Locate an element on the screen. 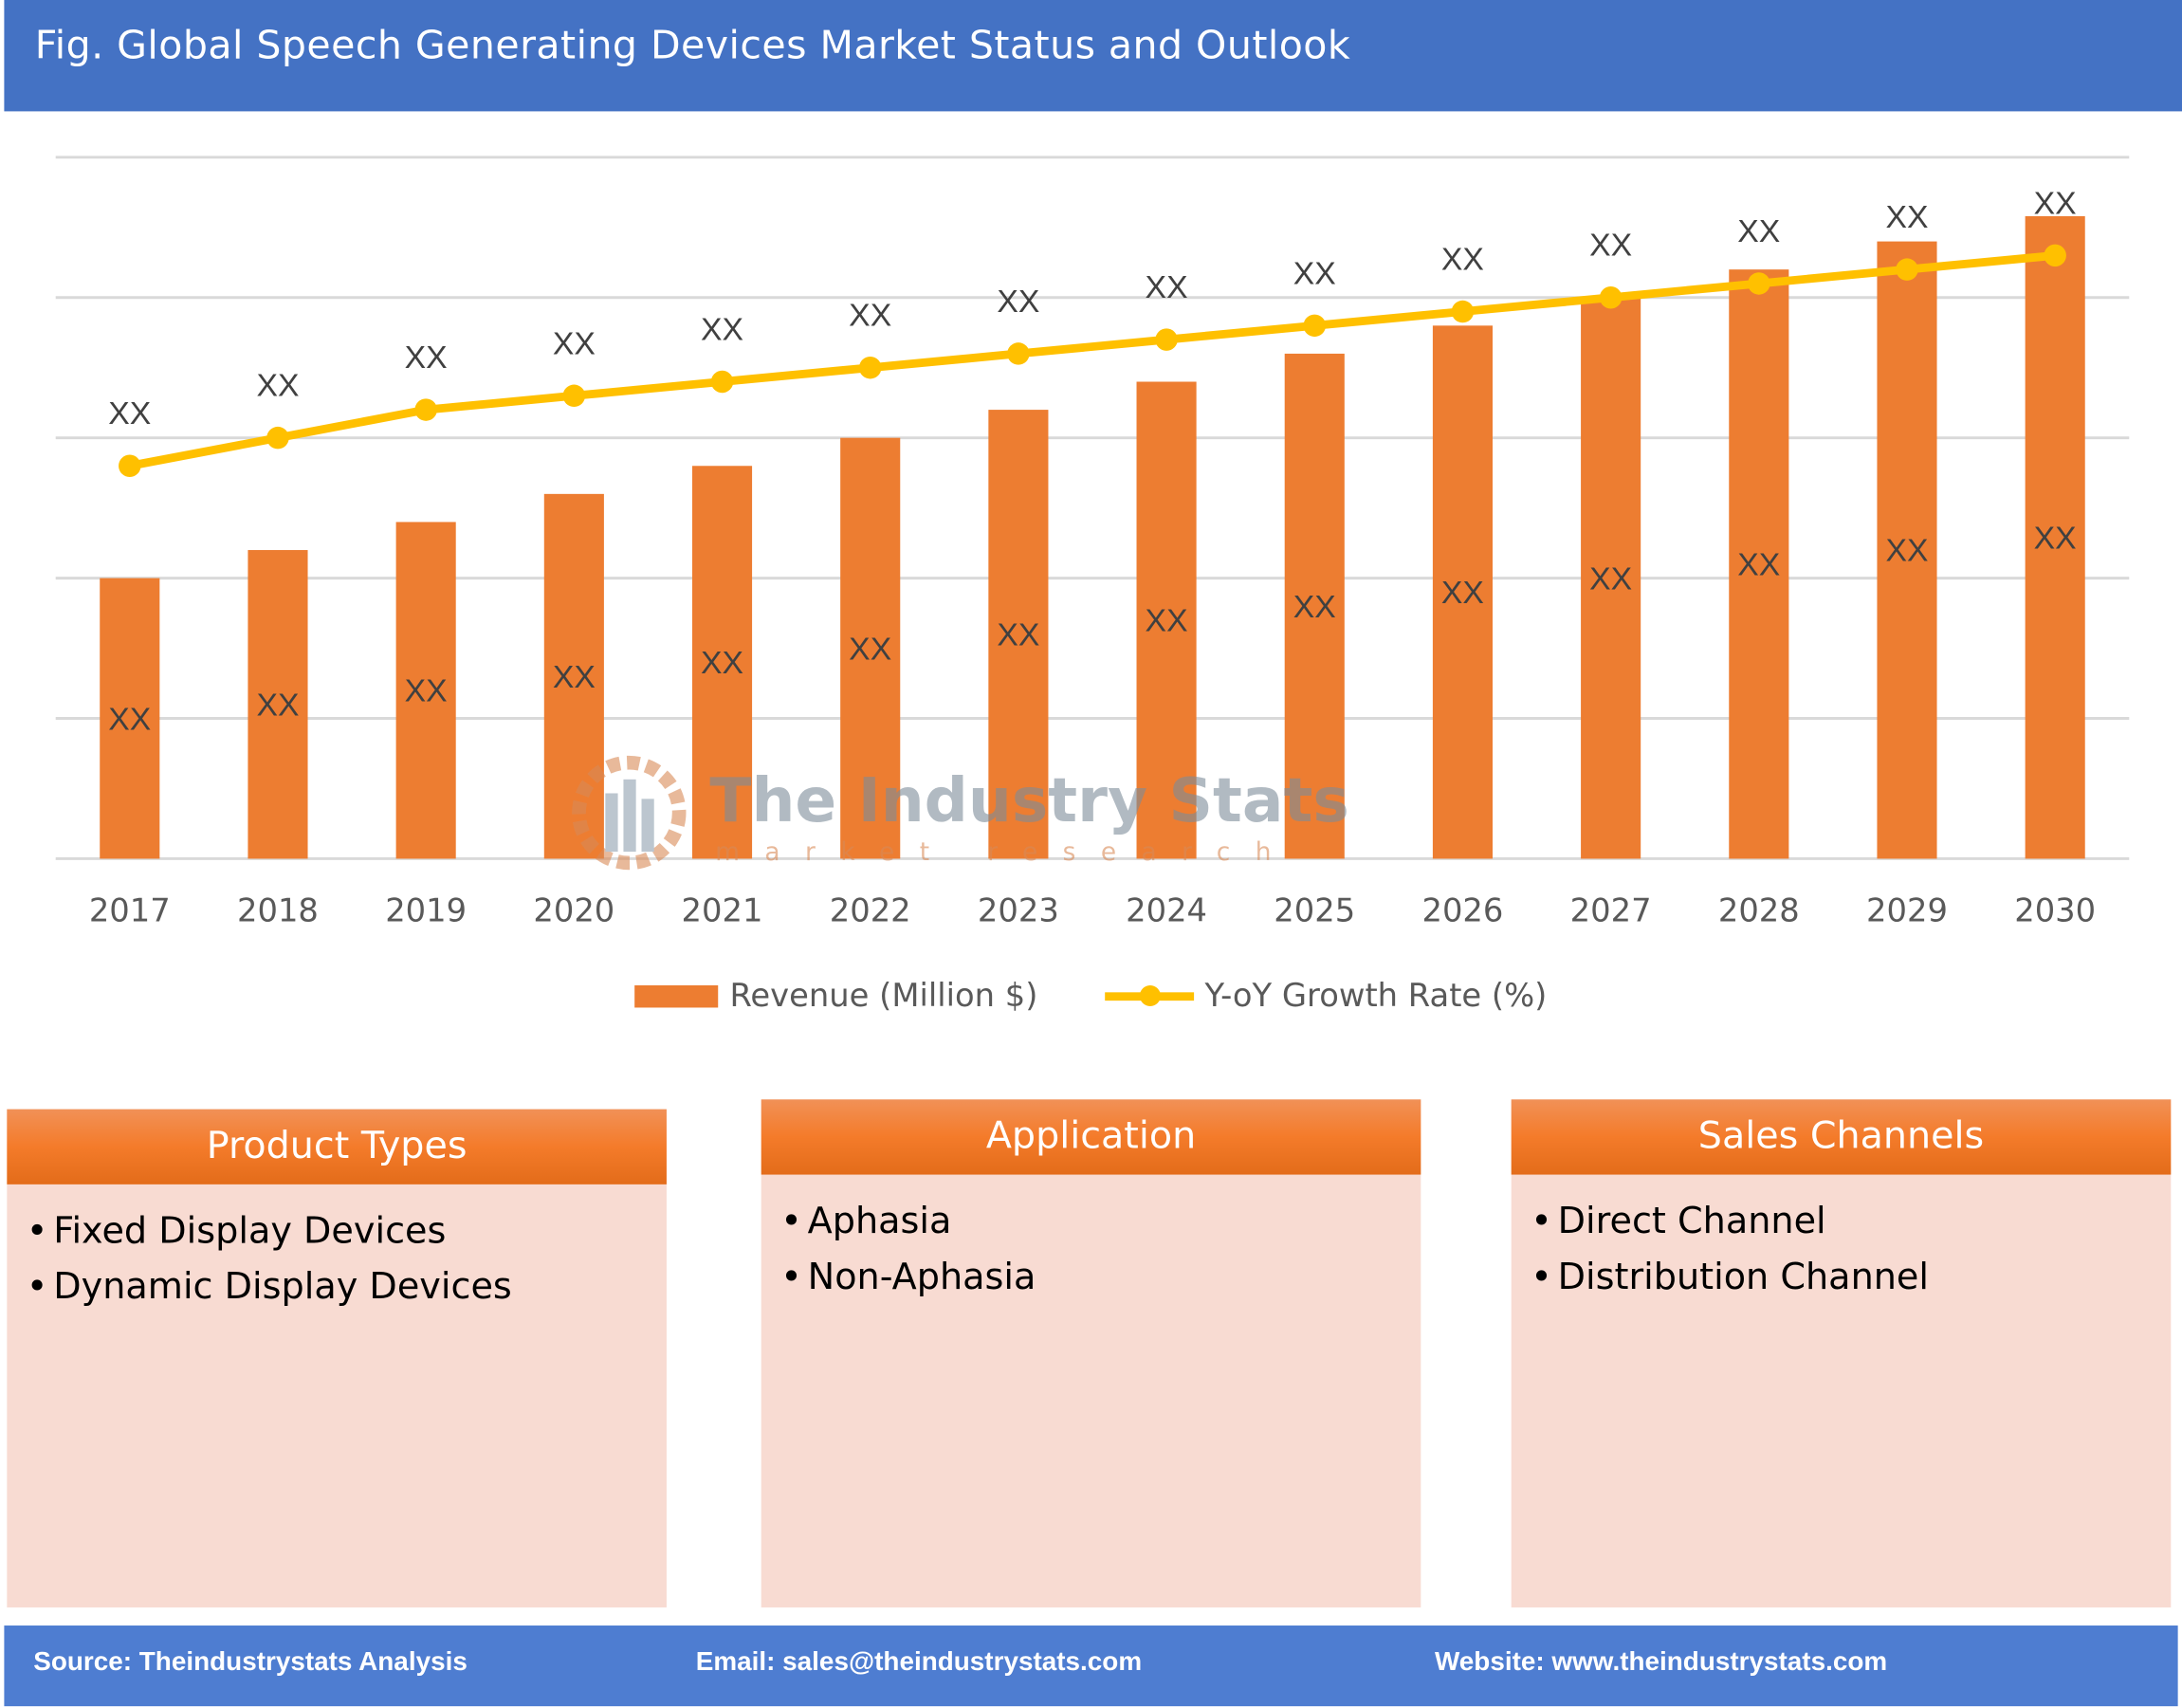 This screenshot has width=2182, height=1708. bar-2021 is located at coordinates (722, 662).